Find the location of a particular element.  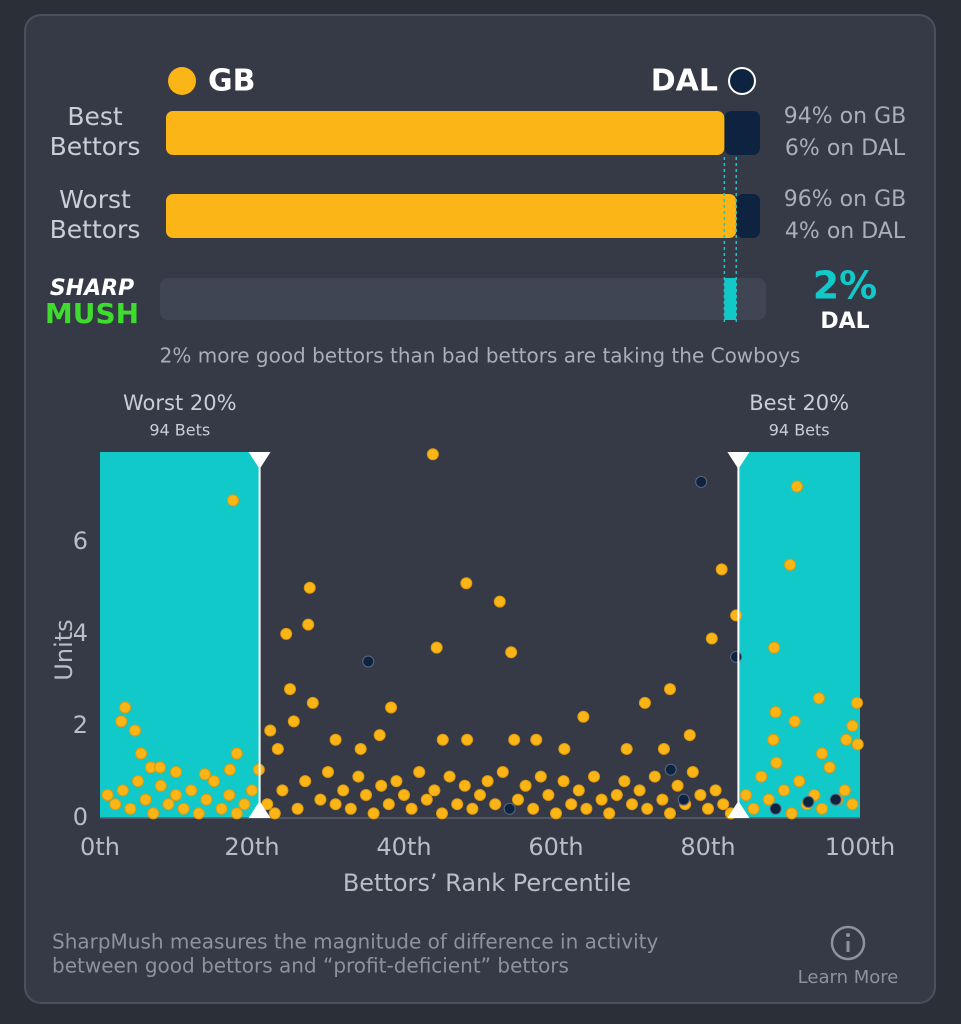

logo: MUSH is located at coordinates (92, 313).